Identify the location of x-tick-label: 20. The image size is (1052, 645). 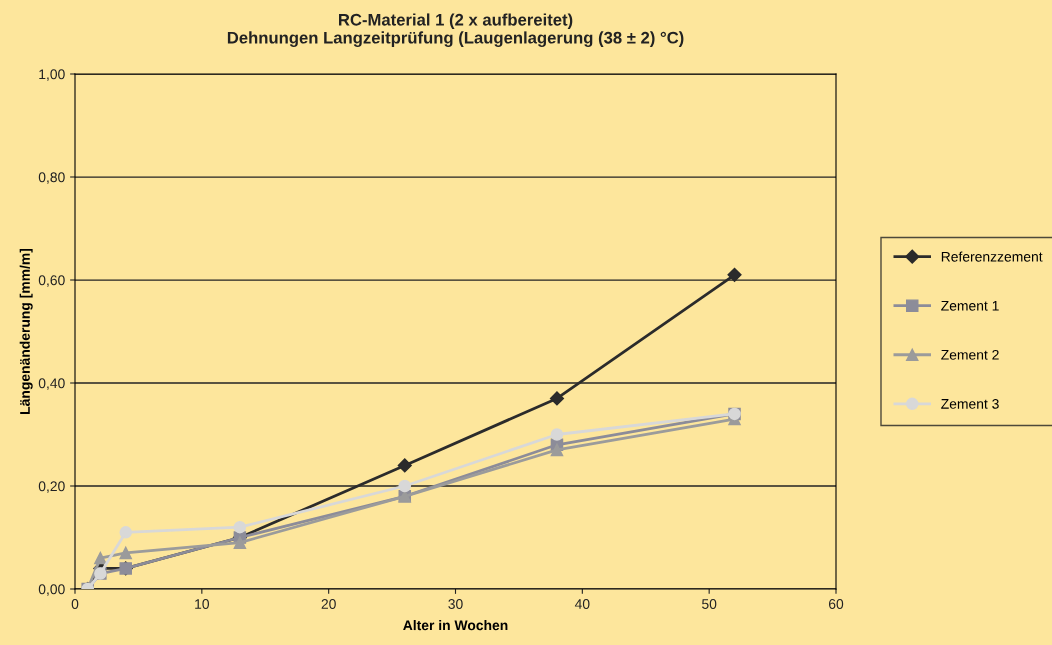
(328, 604).